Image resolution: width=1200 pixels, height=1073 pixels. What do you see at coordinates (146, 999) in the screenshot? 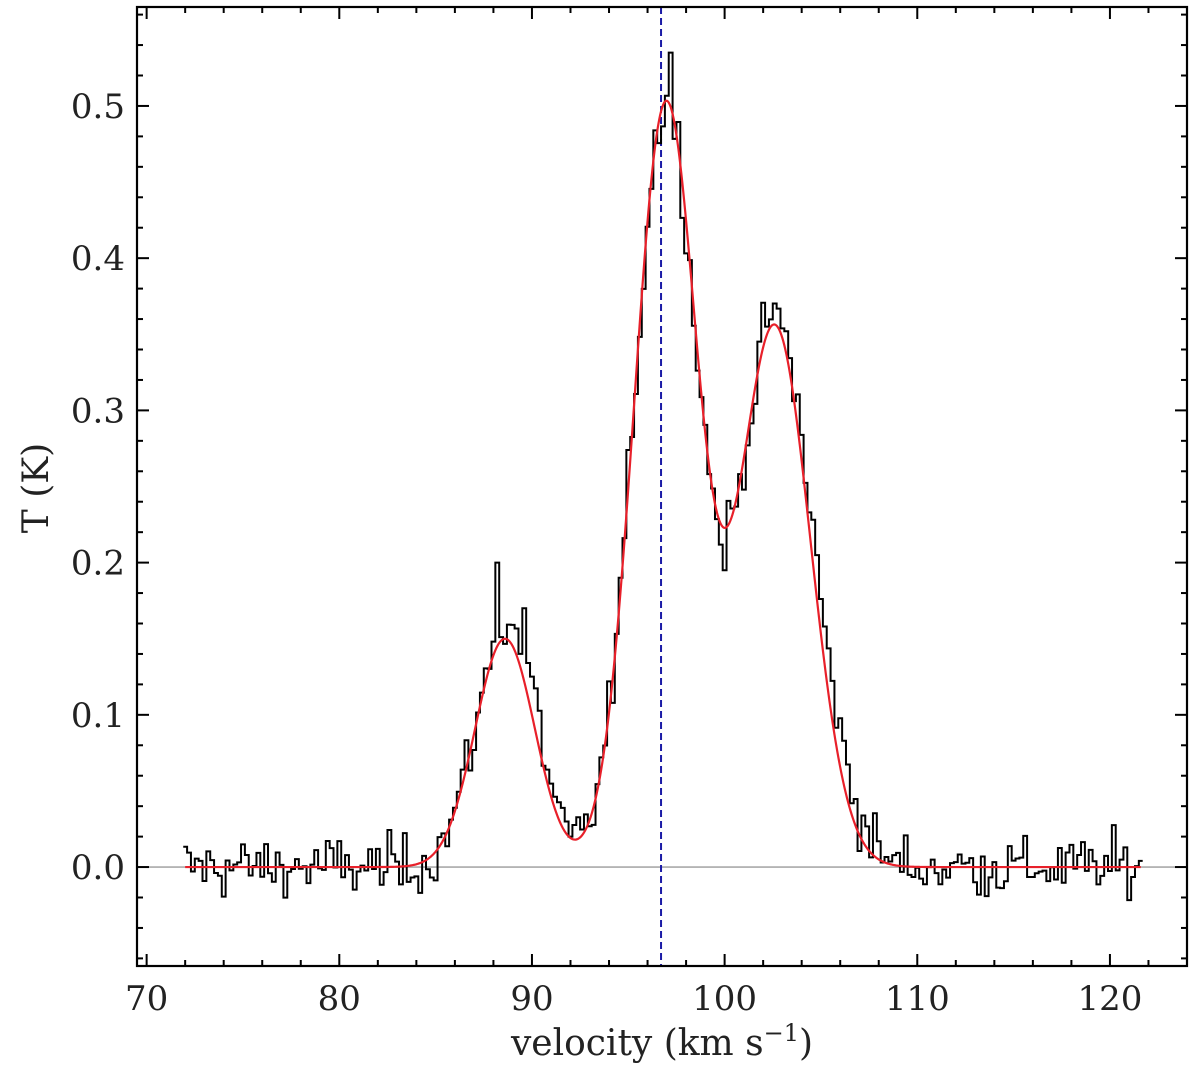
I see `x-tick-label: 70` at bounding box center [146, 999].